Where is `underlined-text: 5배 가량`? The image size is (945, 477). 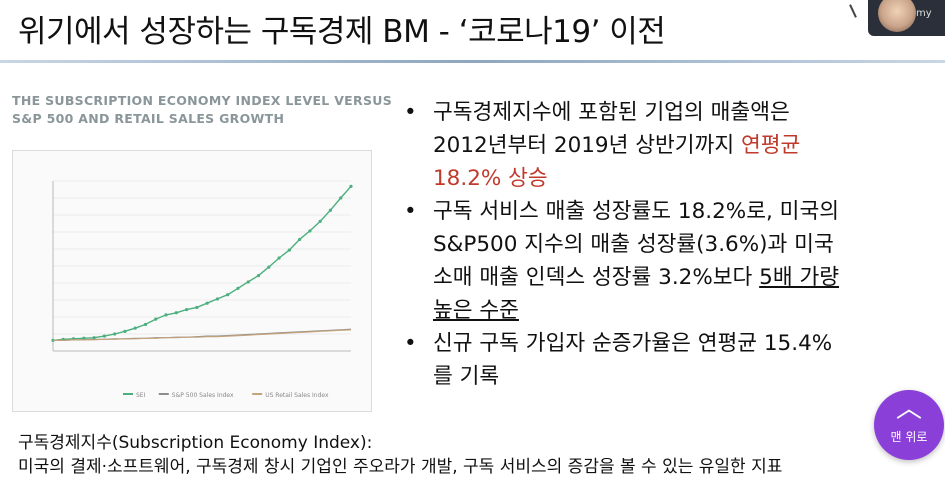 underlined-text: 5배 가량 is located at coordinates (799, 277).